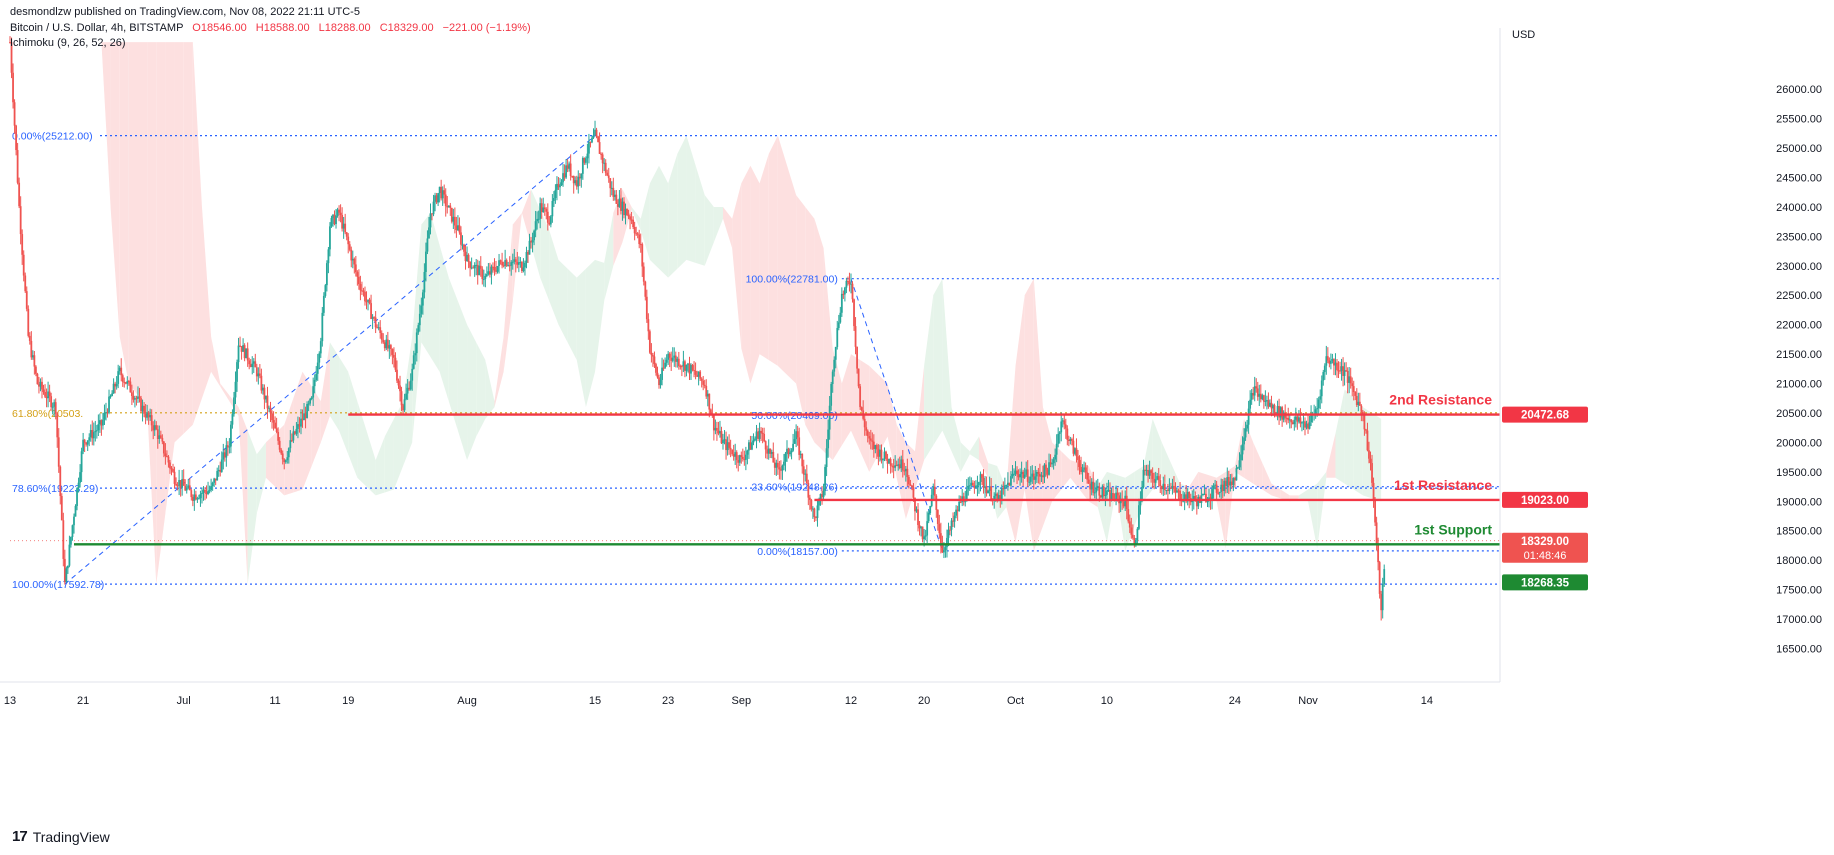 The height and width of the screenshot is (855, 1834). What do you see at coordinates (1453, 529) in the screenshot?
I see `support-label: 1st Support` at bounding box center [1453, 529].